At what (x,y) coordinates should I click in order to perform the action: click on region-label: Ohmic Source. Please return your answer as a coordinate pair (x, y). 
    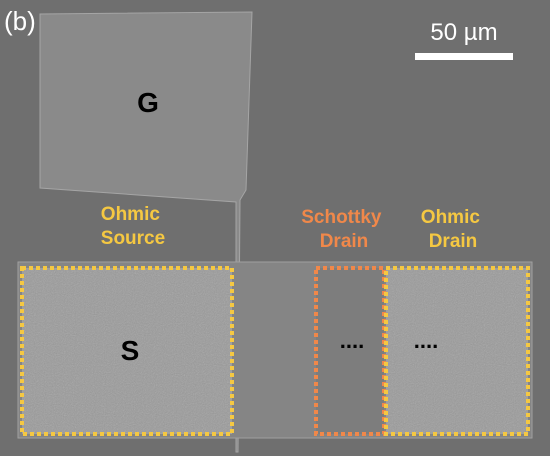
    Looking at the image, I should click on (133, 226).